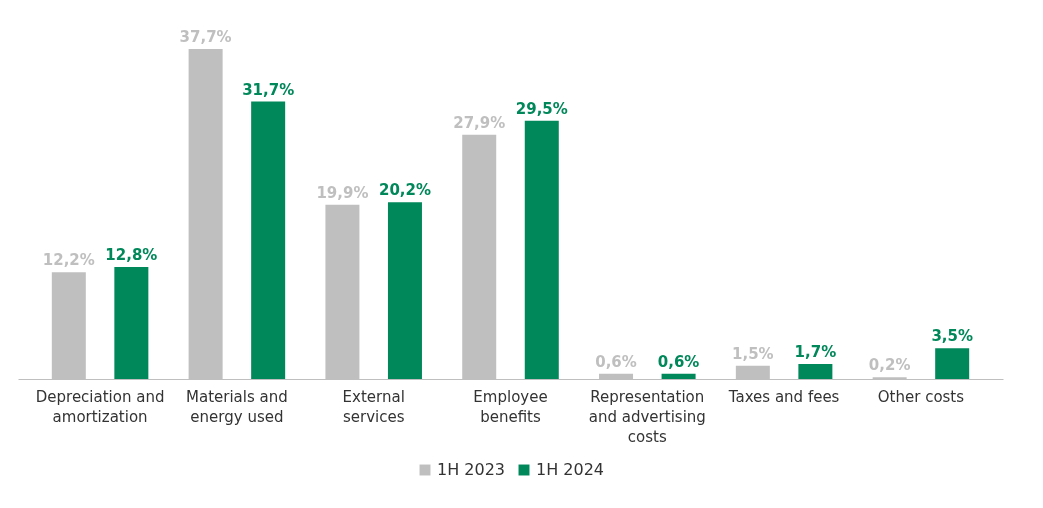 The image size is (1043, 508). I want to click on data-label: 12,2%, so click(68, 260).